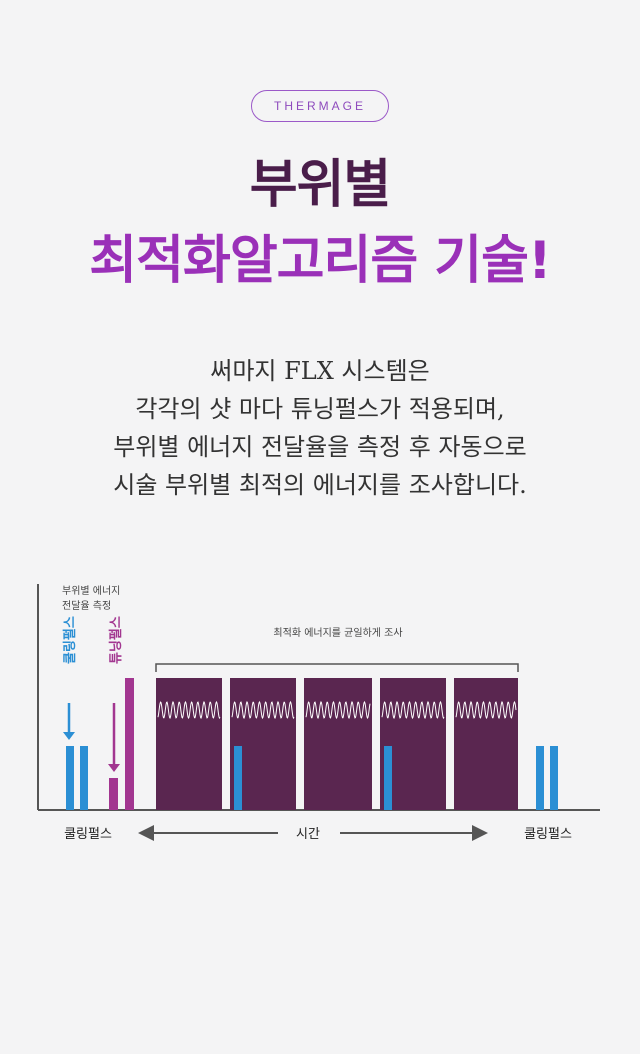 The width and height of the screenshot is (640, 1054). What do you see at coordinates (320, 485) in the screenshot?
I see `description-line: 시술 부위별 최적의 에너지를 조사합니다.` at bounding box center [320, 485].